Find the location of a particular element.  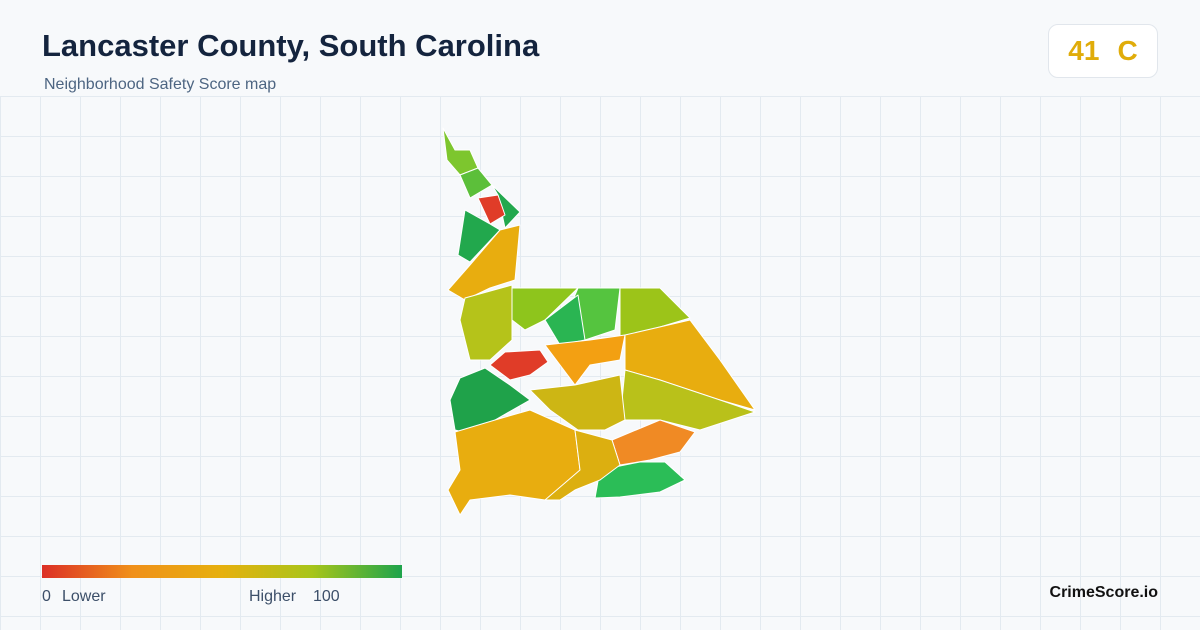

score-value: 41 is located at coordinates (1084, 50).